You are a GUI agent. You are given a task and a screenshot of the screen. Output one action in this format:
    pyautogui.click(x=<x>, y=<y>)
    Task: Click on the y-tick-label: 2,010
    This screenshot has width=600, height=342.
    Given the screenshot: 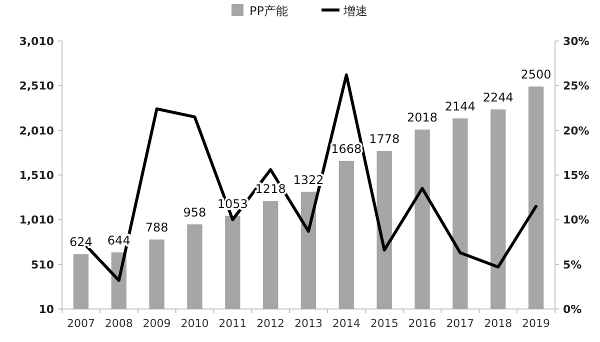 What is the action you would take?
    pyautogui.click(x=36, y=131)
    